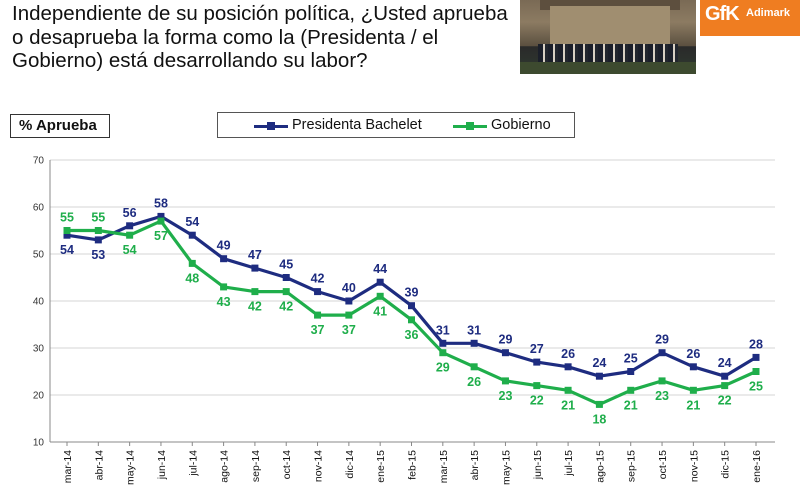 Image resolution: width=800 pixels, height=503 pixels. I want to click on x-tick-abr-14: abr-14, so click(99, 465).